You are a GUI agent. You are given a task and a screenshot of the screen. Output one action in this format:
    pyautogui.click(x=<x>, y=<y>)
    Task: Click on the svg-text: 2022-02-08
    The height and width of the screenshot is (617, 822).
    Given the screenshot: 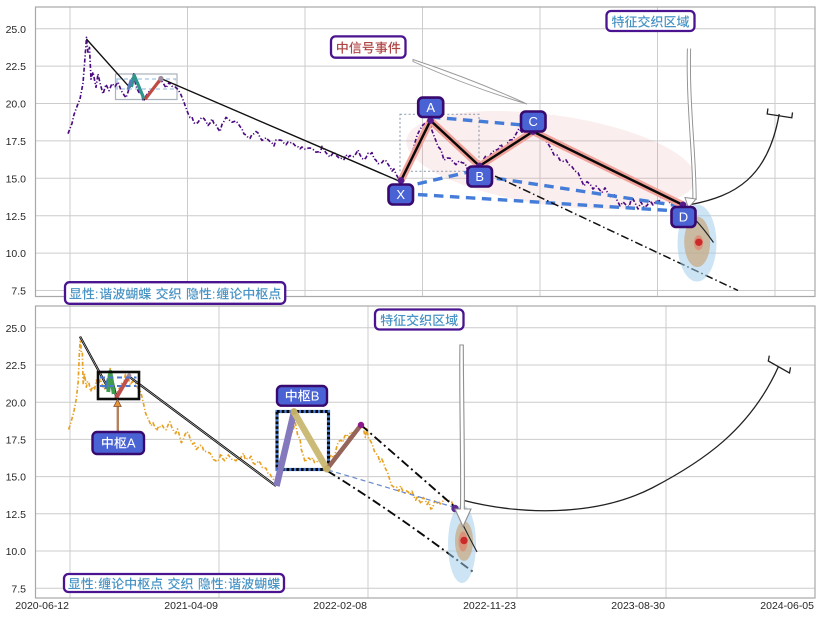 What is the action you would take?
    pyautogui.click(x=340, y=606)
    